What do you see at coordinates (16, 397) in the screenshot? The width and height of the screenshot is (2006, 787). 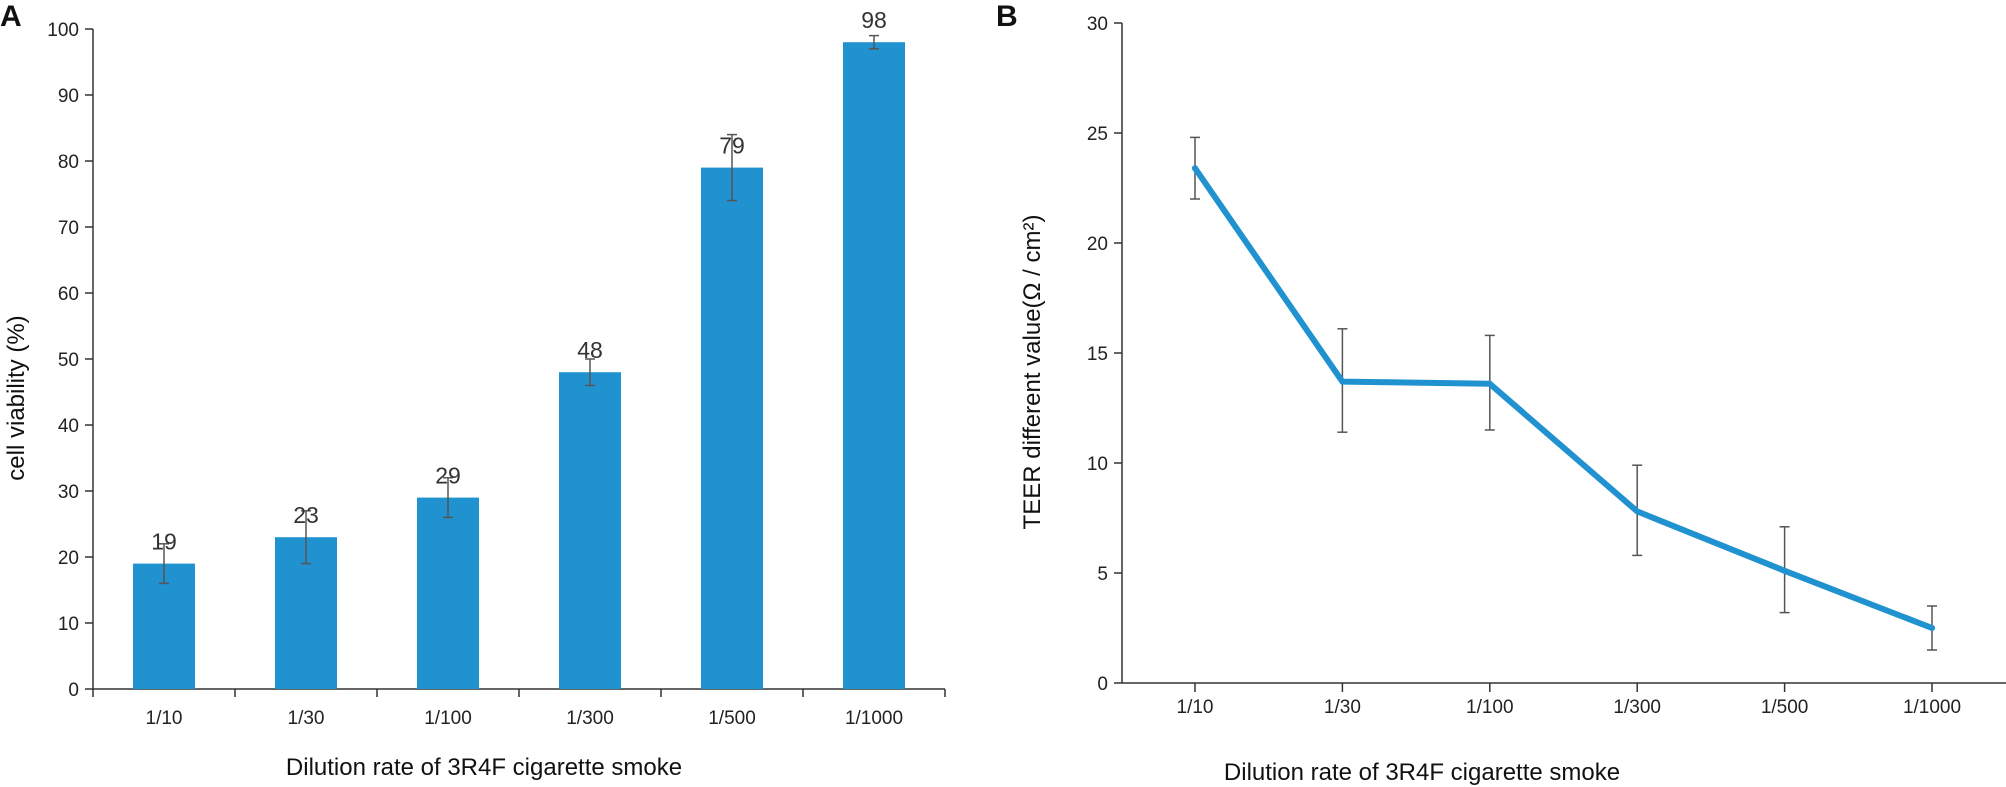 I see `y-axis-label-a: cell viability (%)` at bounding box center [16, 397].